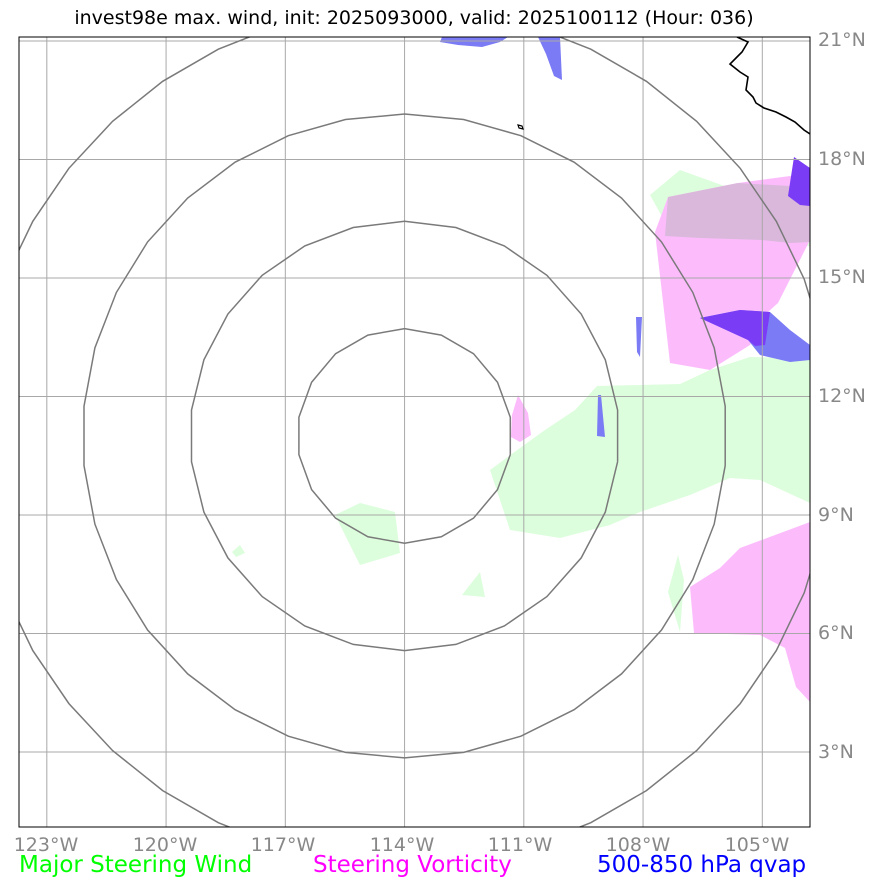  Describe the element at coordinates (650, 447) in the screenshot. I see `wind-region-east` at that location.